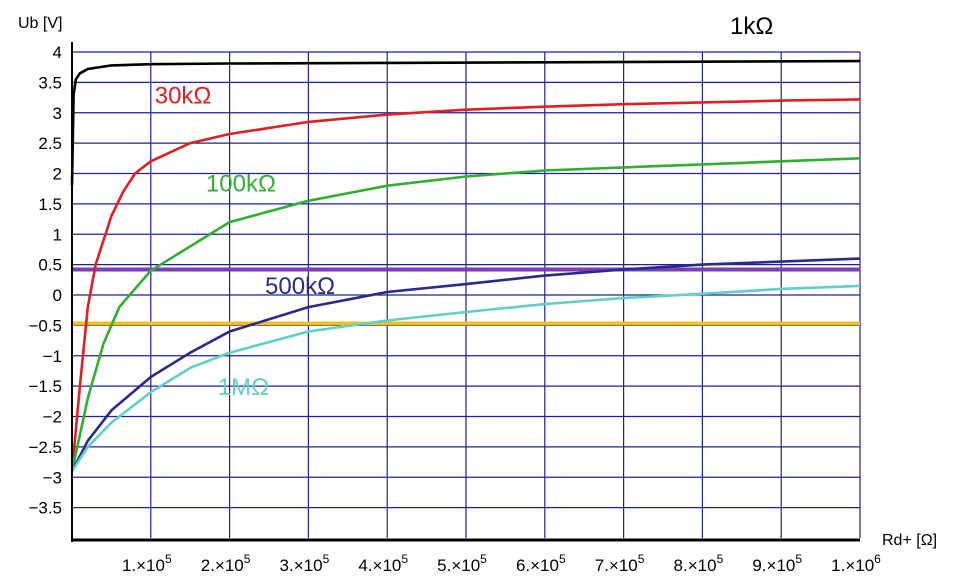  What do you see at coordinates (57, 234) in the screenshot?
I see `y-tick-label: 1` at bounding box center [57, 234].